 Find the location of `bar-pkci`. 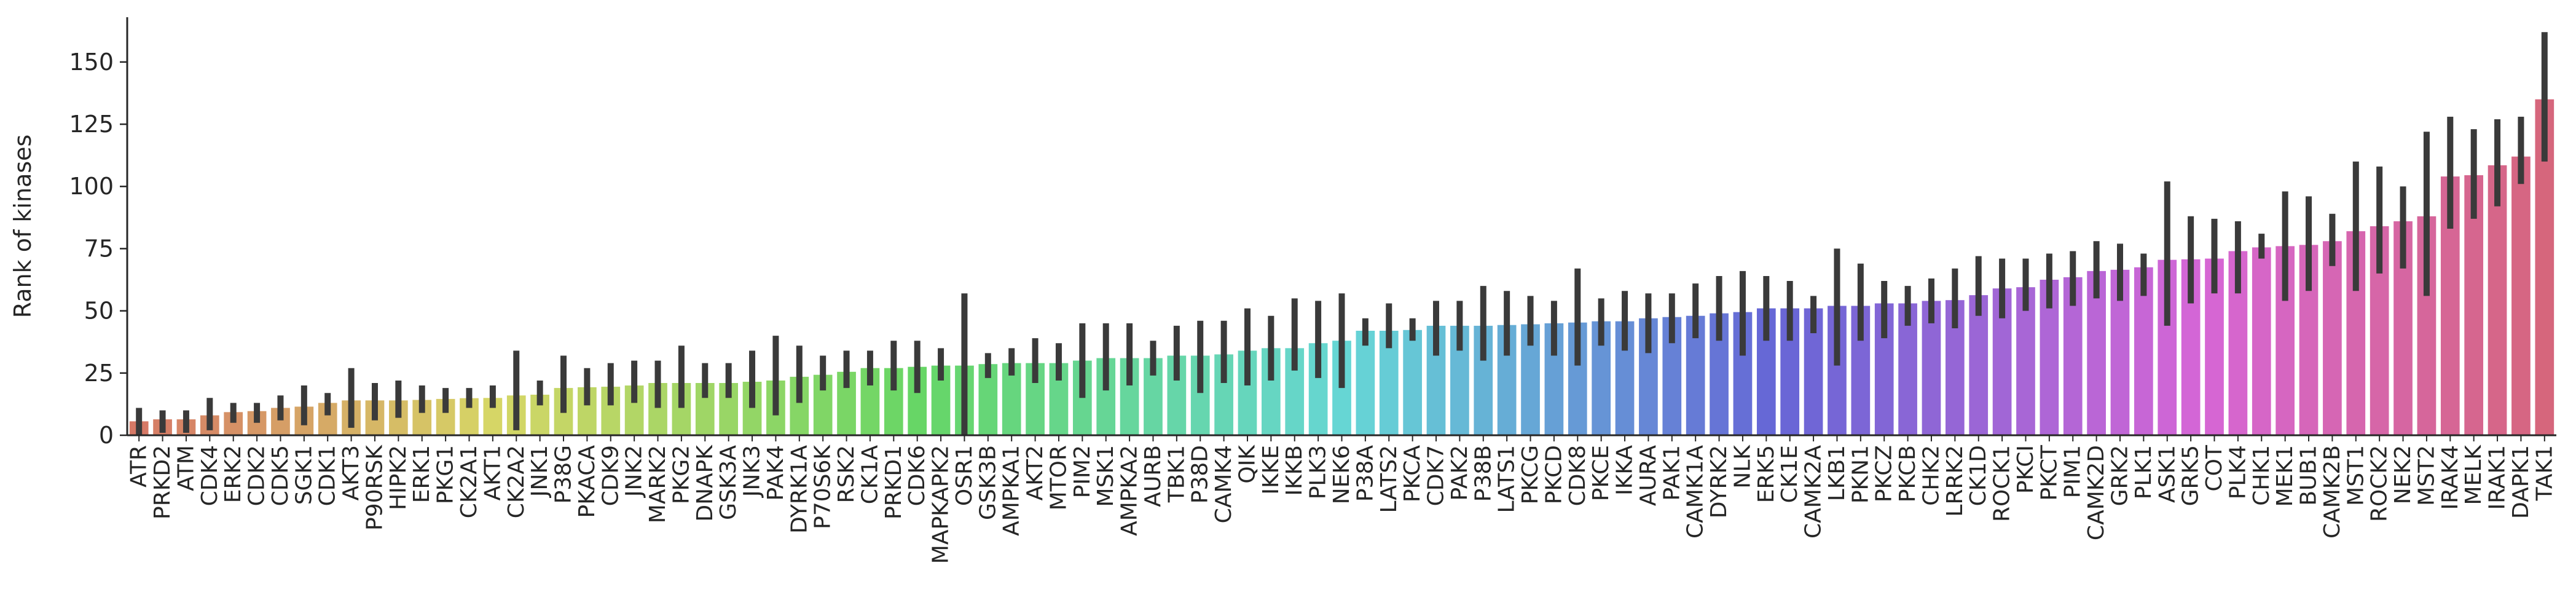

bar-pkci is located at coordinates (2025, 361).